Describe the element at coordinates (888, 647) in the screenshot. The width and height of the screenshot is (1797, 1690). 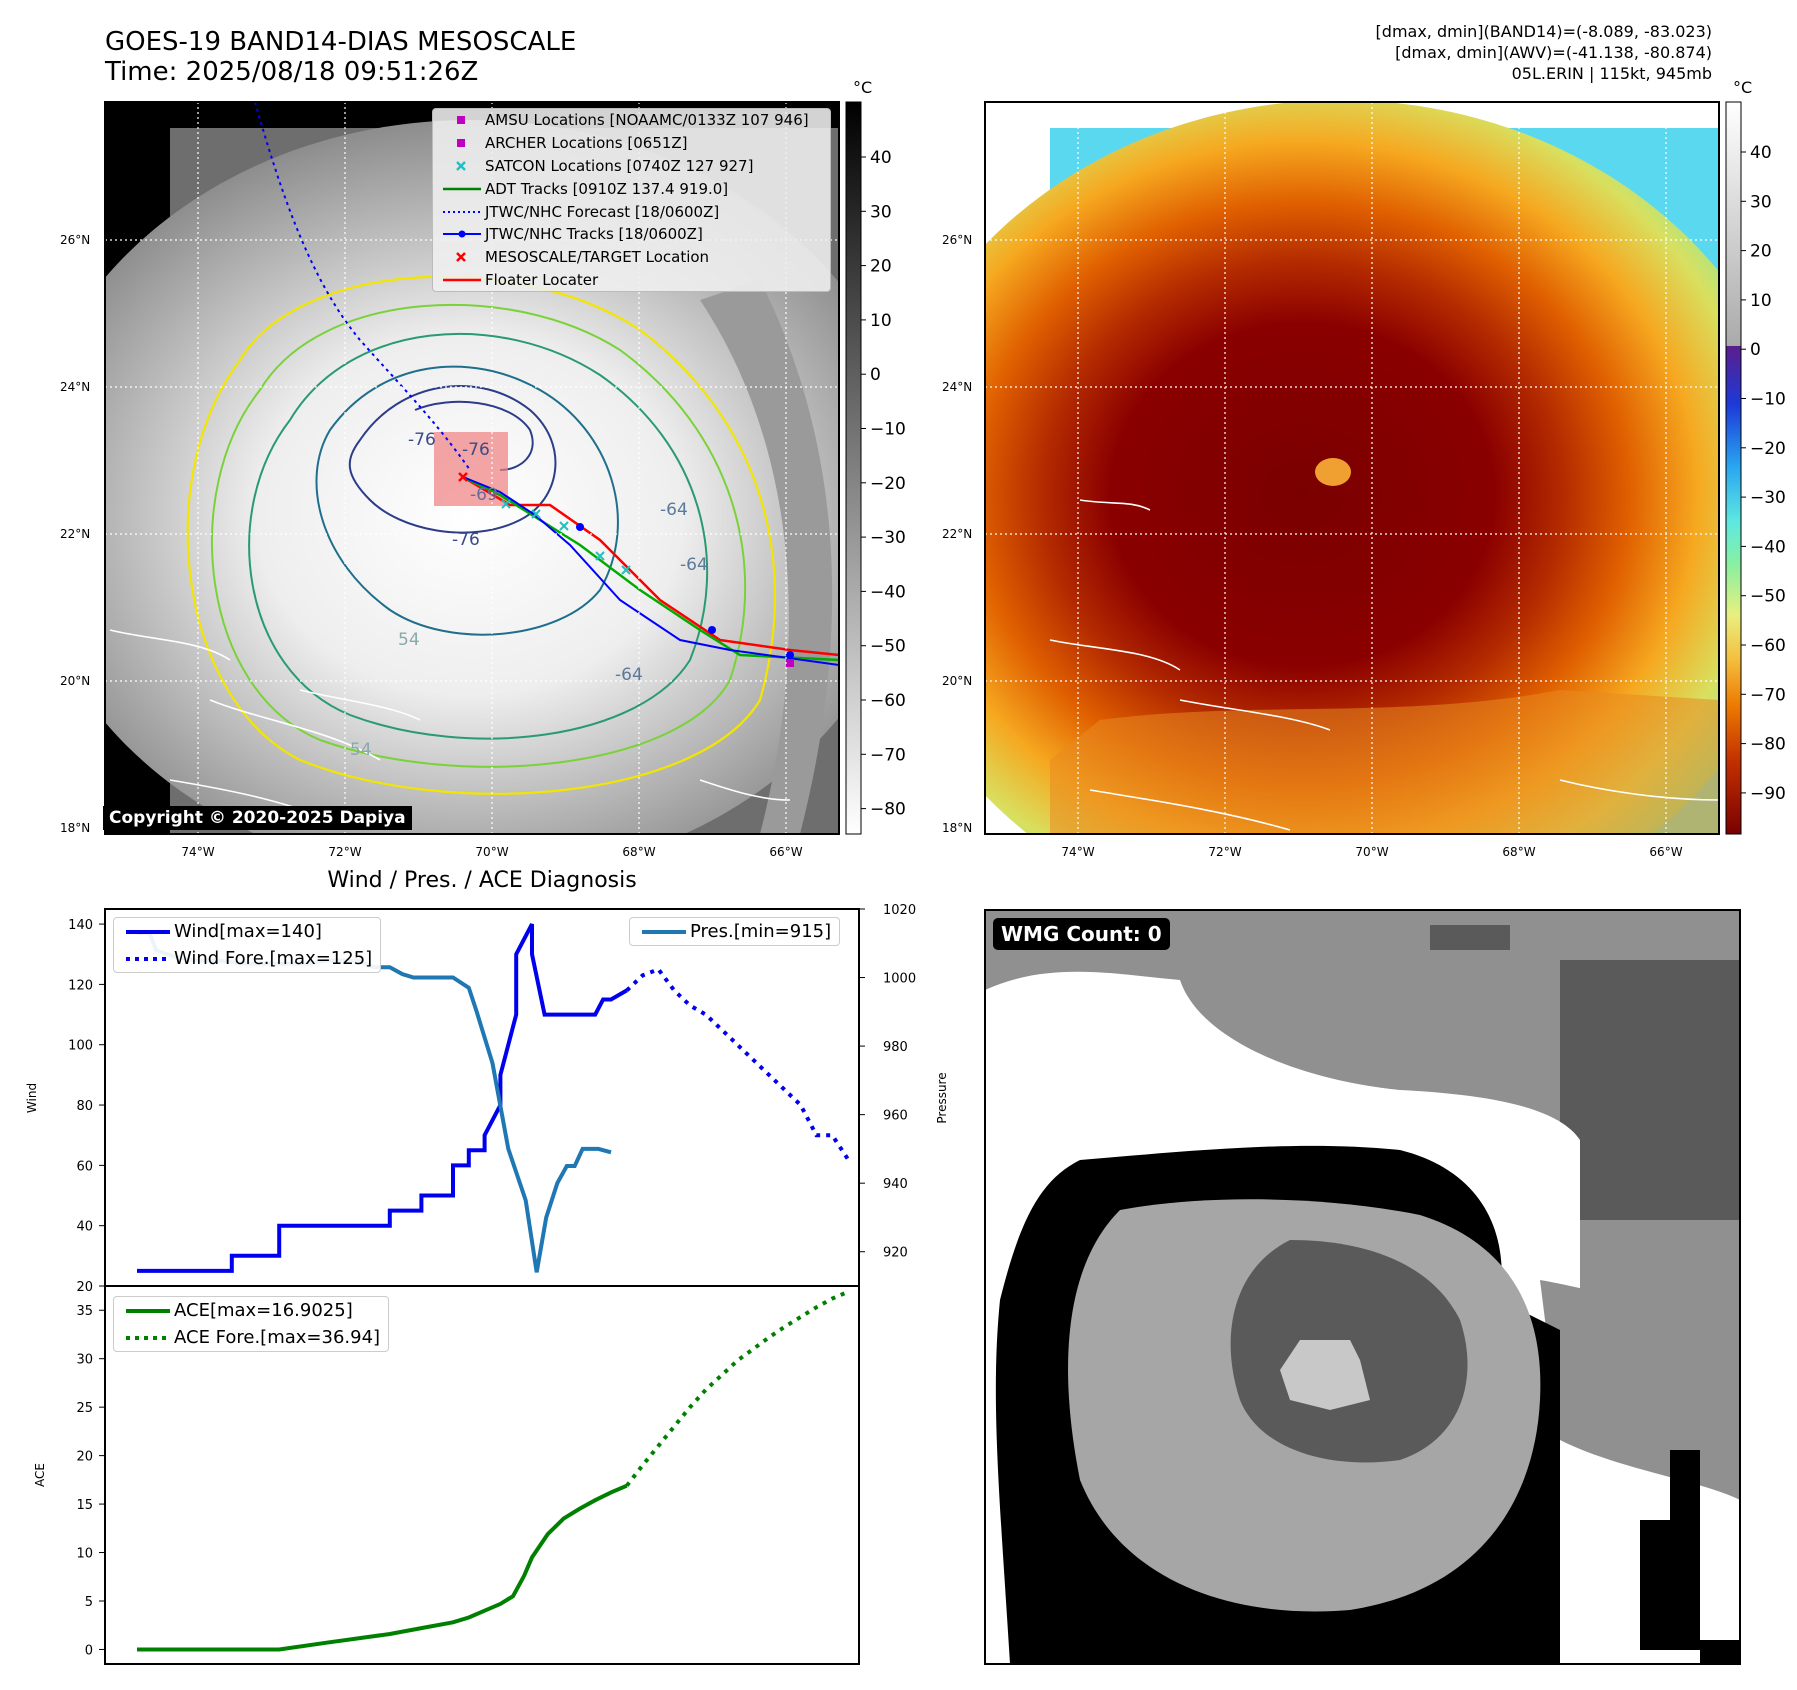
I see `ir-colorbar-tick-label: −50` at that location.